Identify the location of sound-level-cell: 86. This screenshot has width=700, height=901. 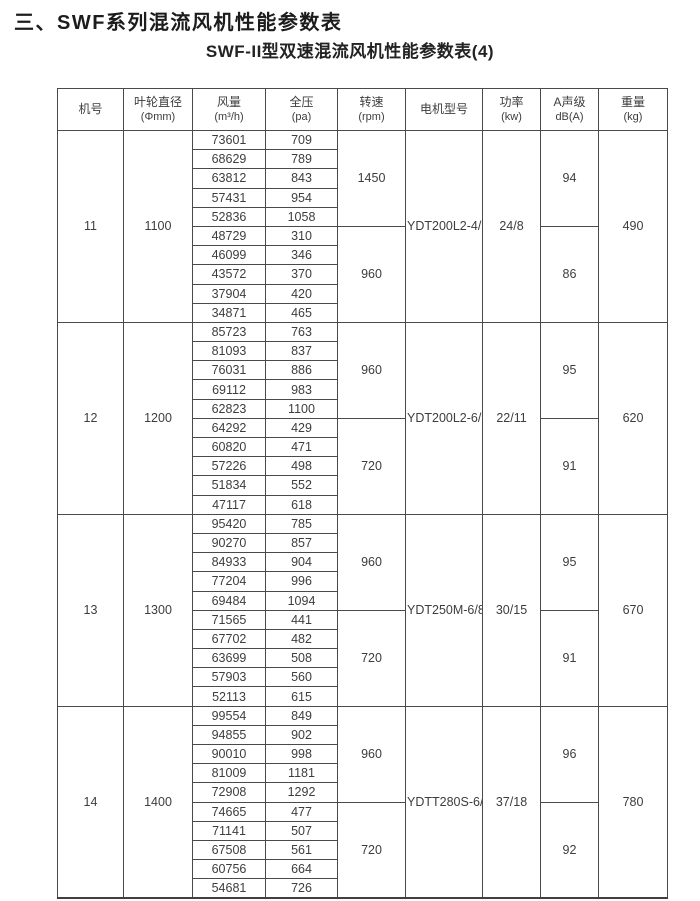
(569, 274).